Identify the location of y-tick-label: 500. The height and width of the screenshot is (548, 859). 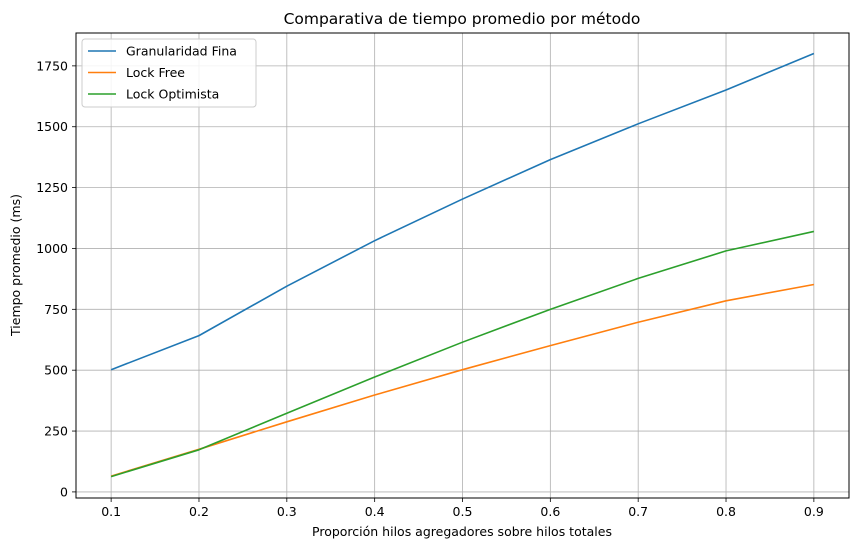
(56, 370).